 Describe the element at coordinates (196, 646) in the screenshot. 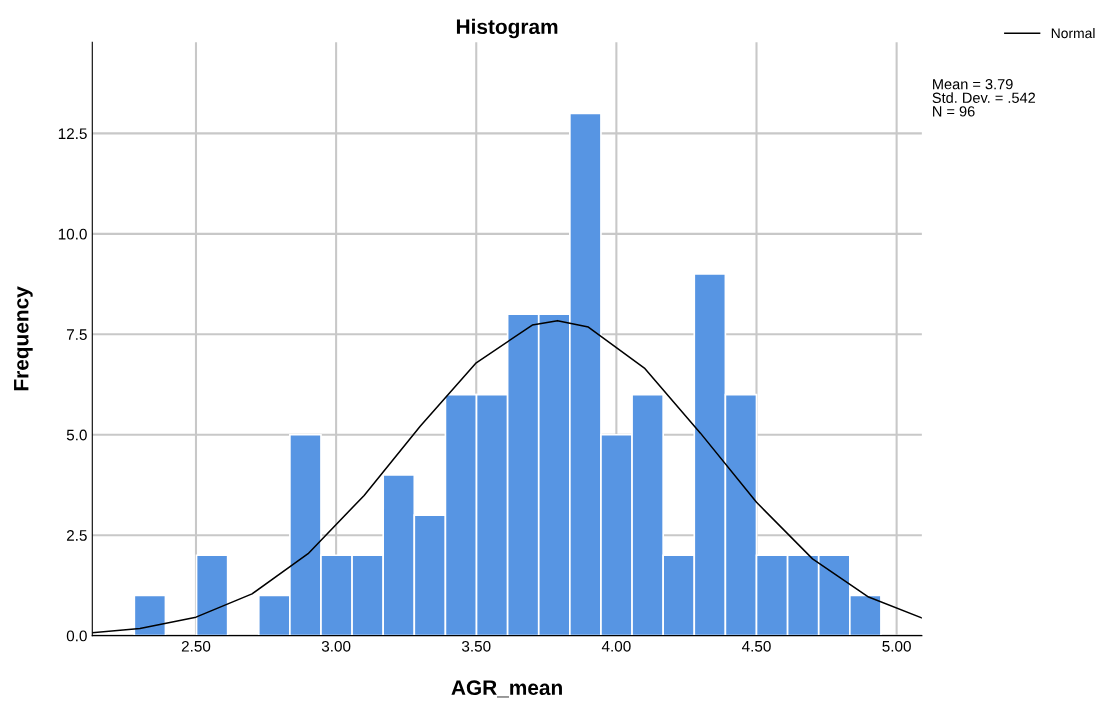

I see `x-tick-label: 2.50` at that location.